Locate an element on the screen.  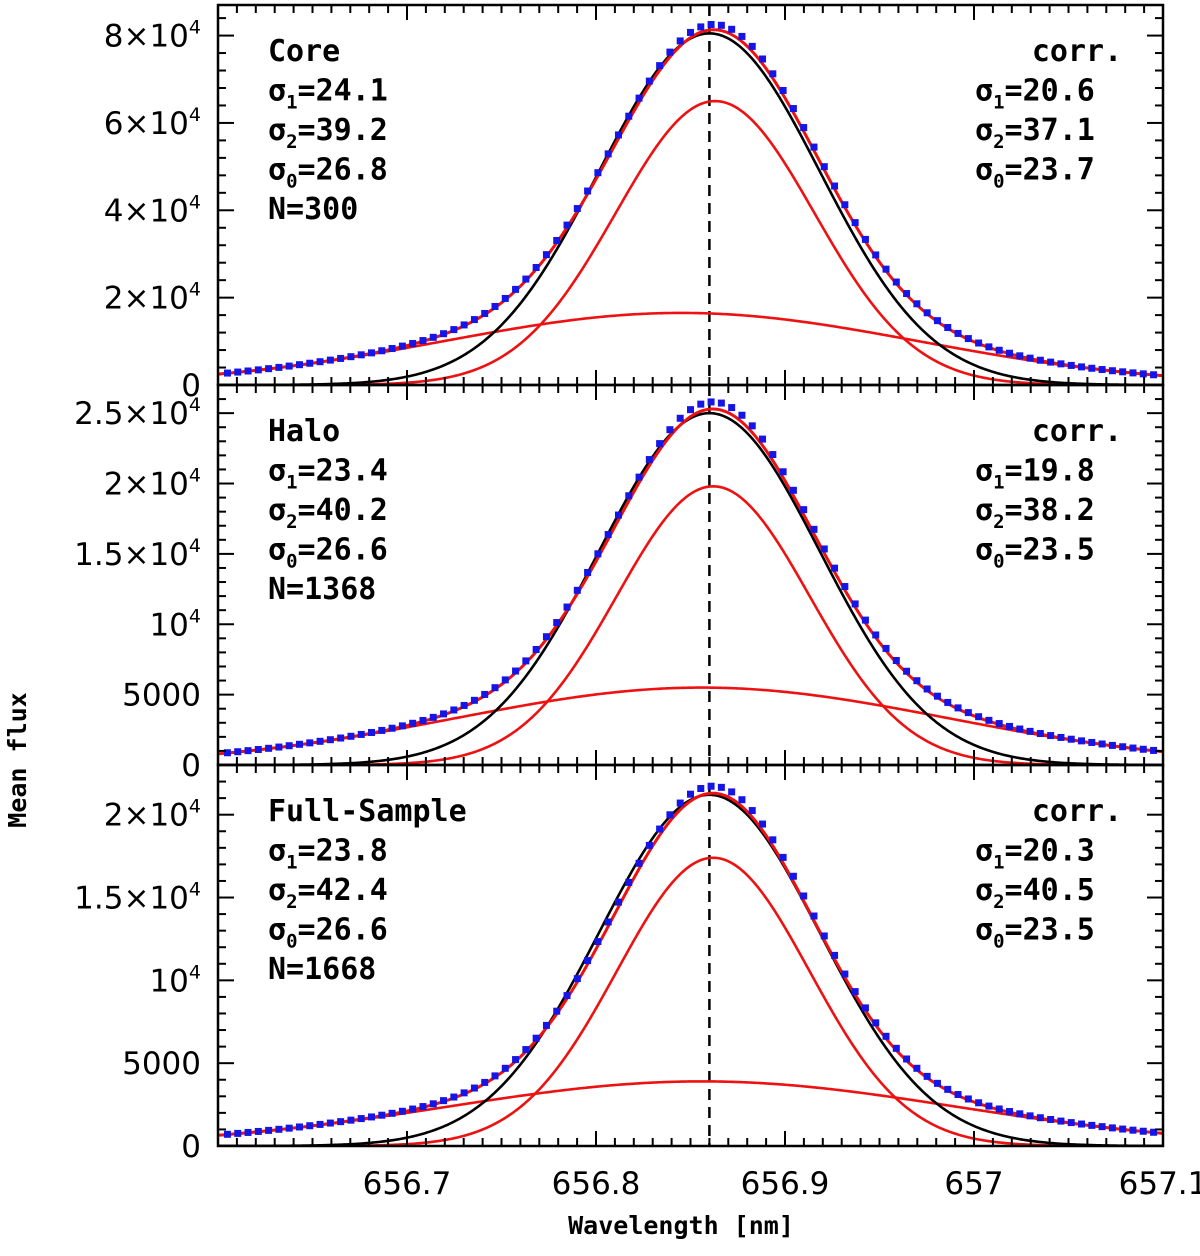
sigma-2-value: σ2=39.2 is located at coordinates (328, 133).